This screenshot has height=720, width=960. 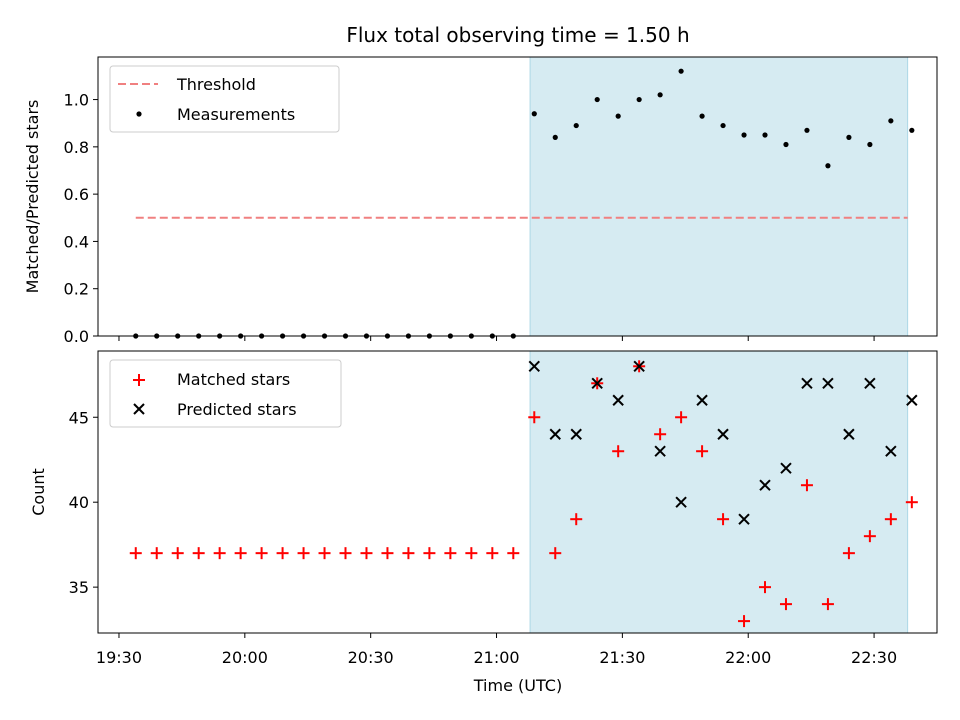 What do you see at coordinates (233, 379) in the screenshot?
I see `legend-matched-label: Matched stars` at bounding box center [233, 379].